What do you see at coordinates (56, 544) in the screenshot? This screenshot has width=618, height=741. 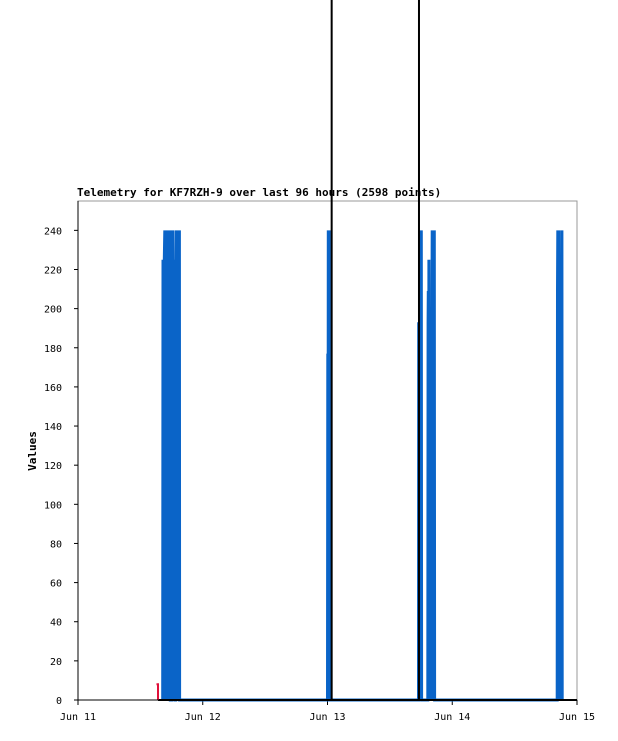 I see `y-tick-label: 80` at bounding box center [56, 544].